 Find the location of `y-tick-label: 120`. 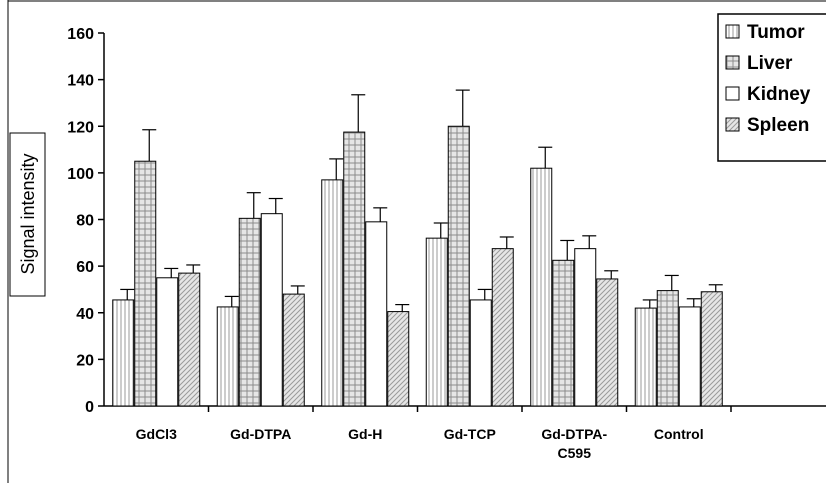

y-tick-label: 120 is located at coordinates (80, 127).